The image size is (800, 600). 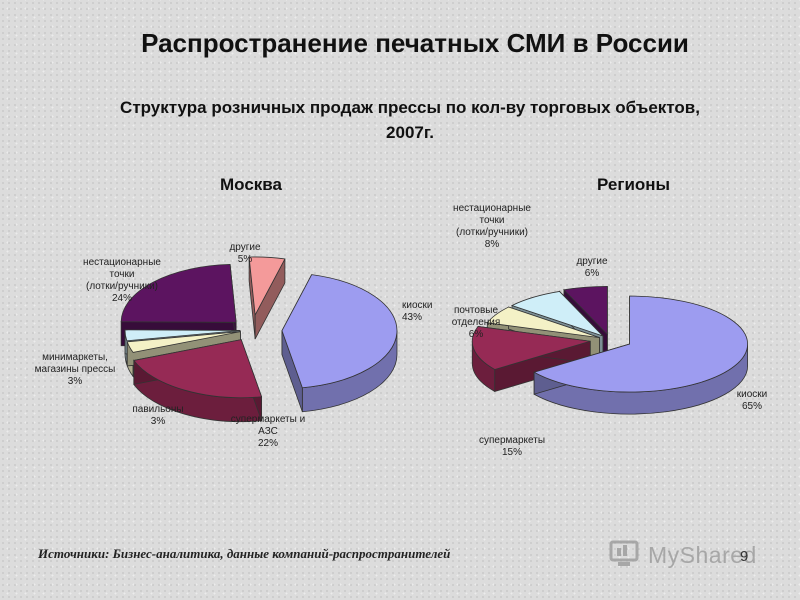 What do you see at coordinates (122, 298) in the screenshot?
I see `pie-0-label-4-line-3: 24%` at bounding box center [122, 298].